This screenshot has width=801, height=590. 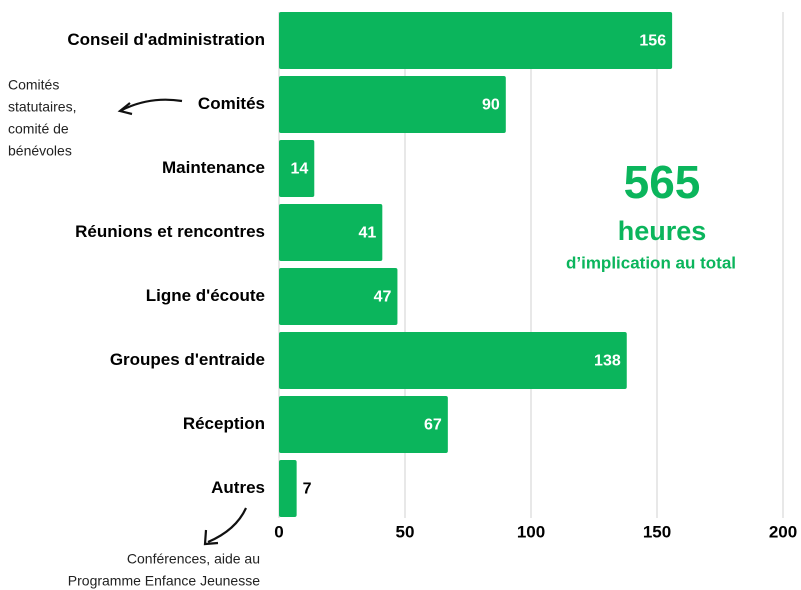 I want to click on data-label: 67, so click(x=433, y=425).